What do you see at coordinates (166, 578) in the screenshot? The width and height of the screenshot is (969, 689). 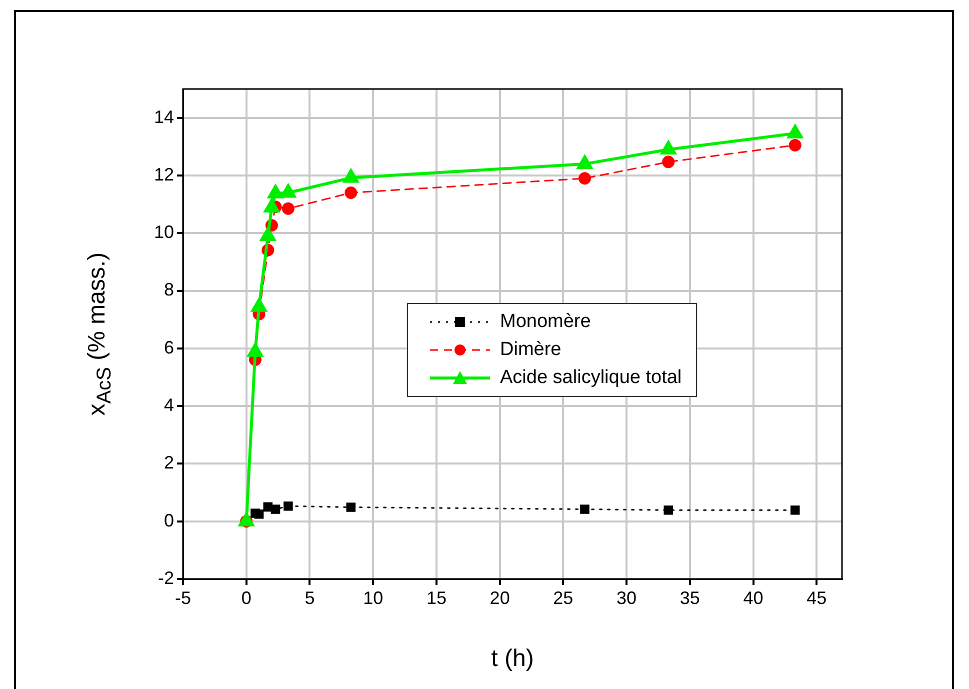 I see `y-tick-label: -2` at bounding box center [166, 578].